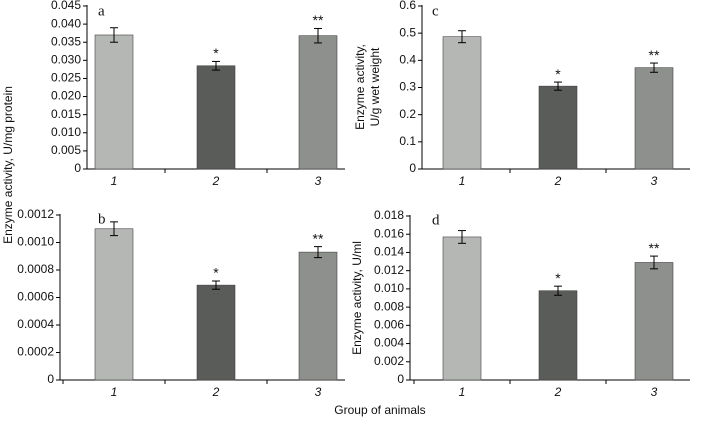 This screenshot has height=422, width=706. Describe the element at coordinates (35, 269) in the screenshot. I see `y-tick-label: 0.0008` at that location.